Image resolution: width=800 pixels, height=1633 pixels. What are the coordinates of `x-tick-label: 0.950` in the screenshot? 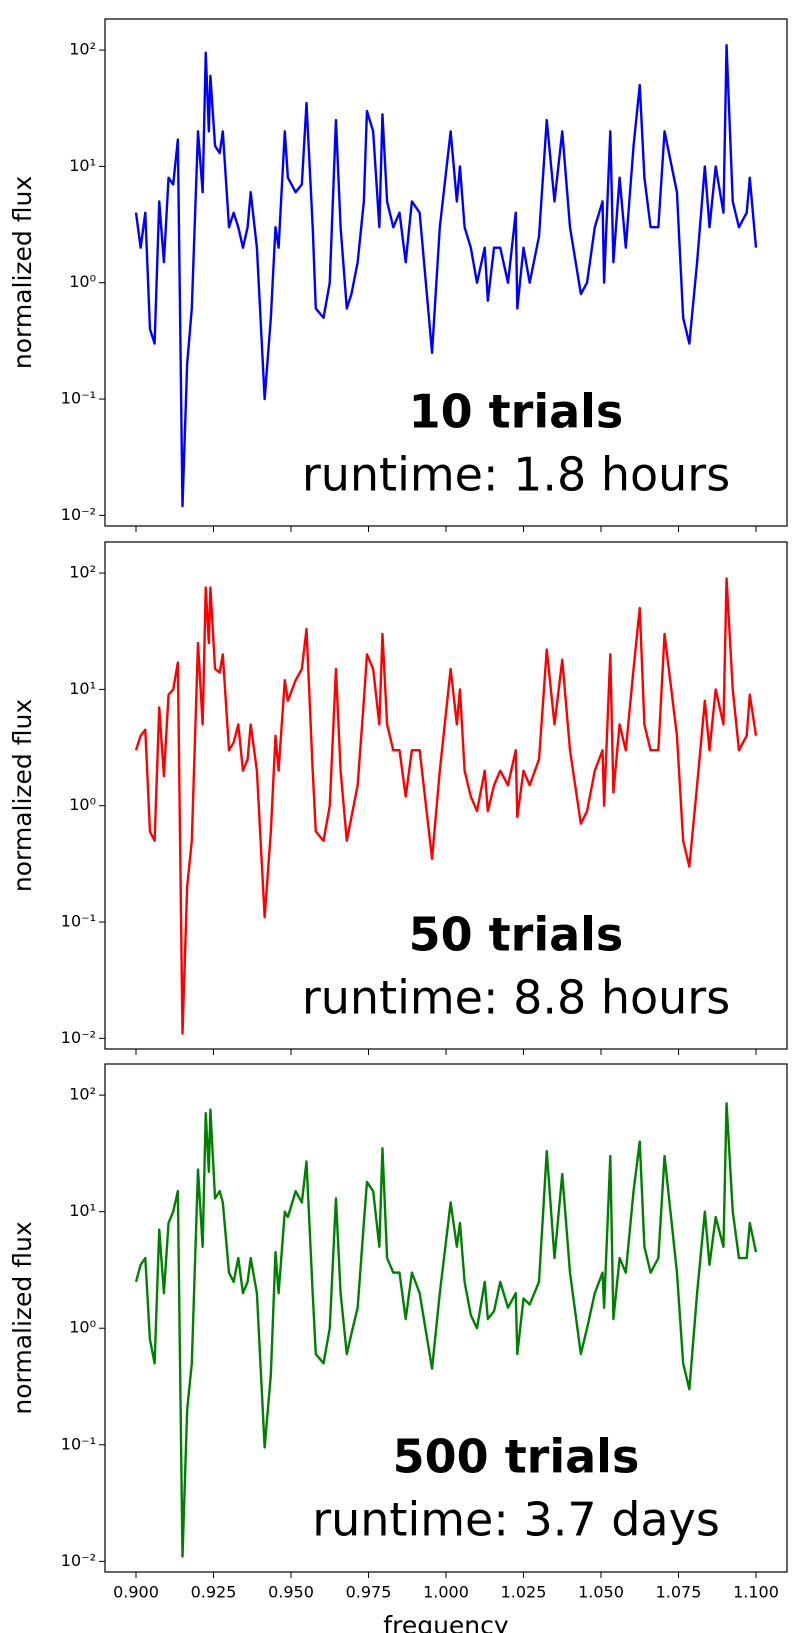 It's located at (291, 1592).